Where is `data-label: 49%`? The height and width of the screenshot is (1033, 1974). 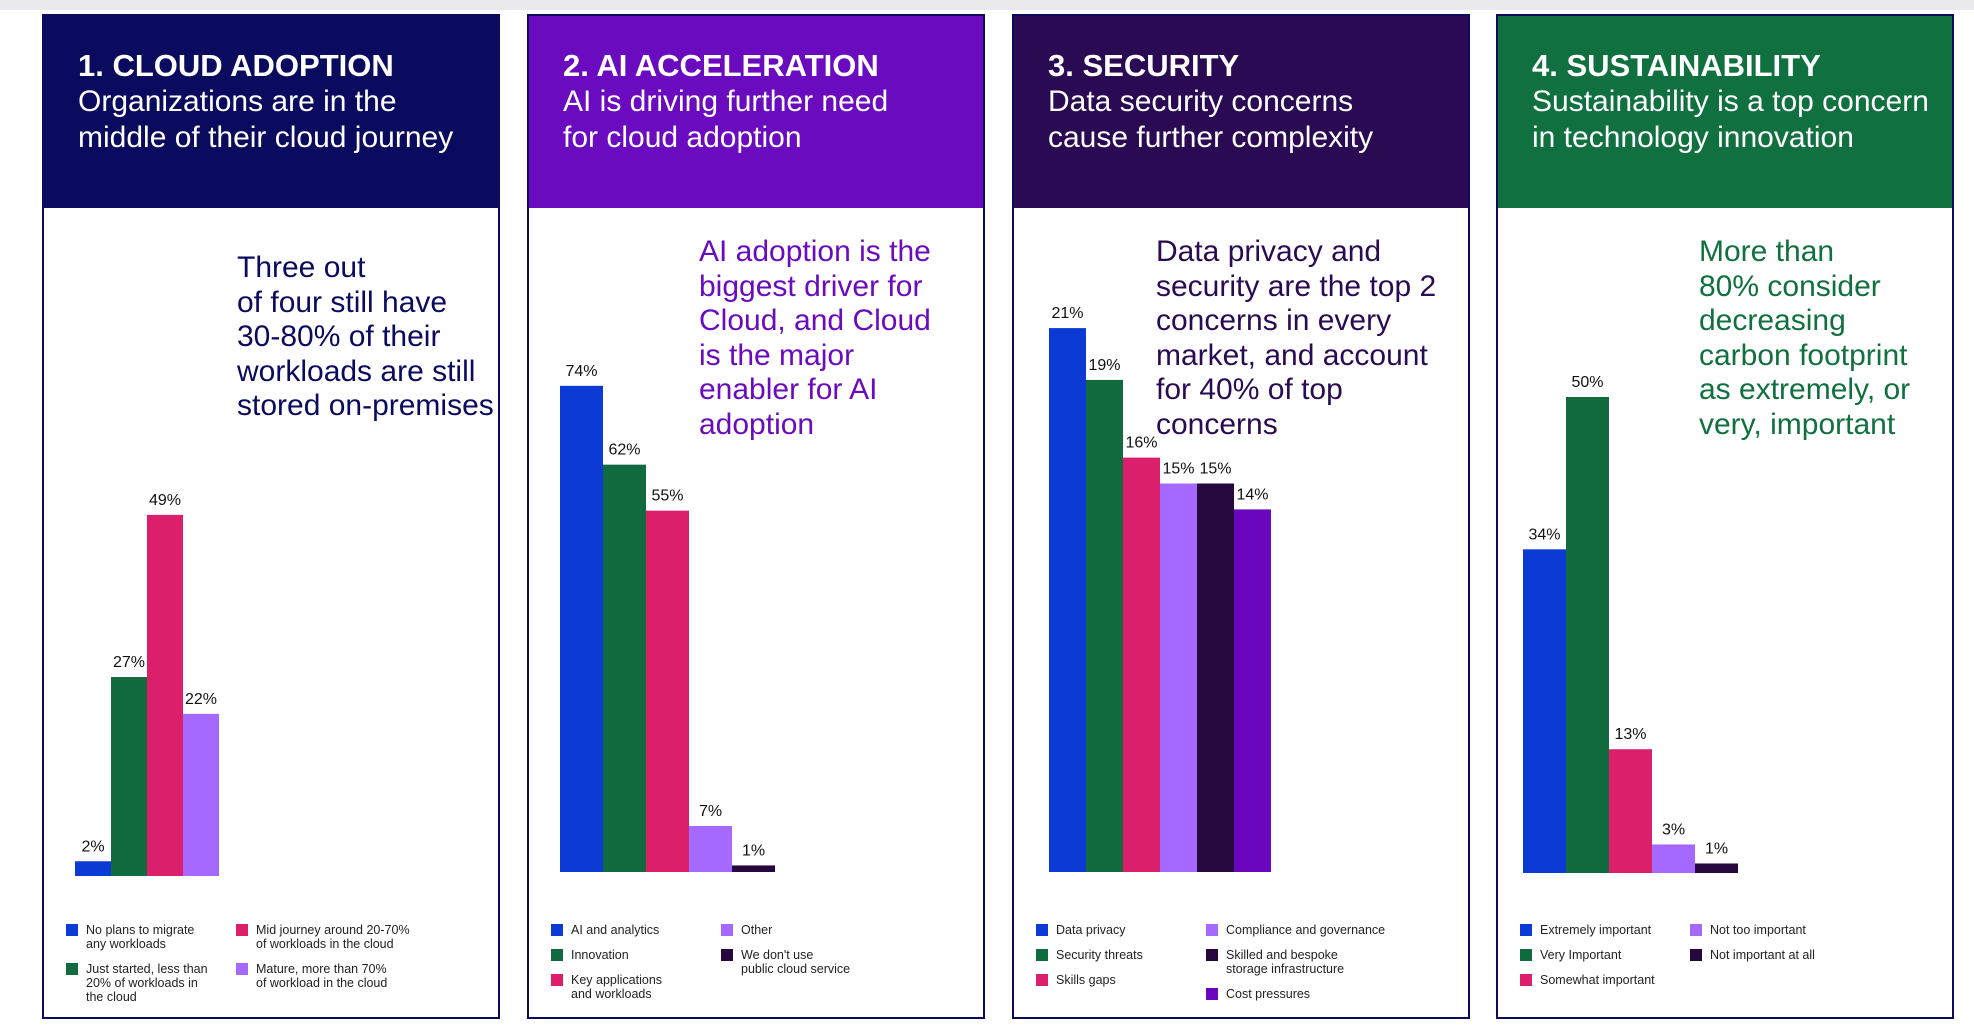 data-label: 49% is located at coordinates (165, 500).